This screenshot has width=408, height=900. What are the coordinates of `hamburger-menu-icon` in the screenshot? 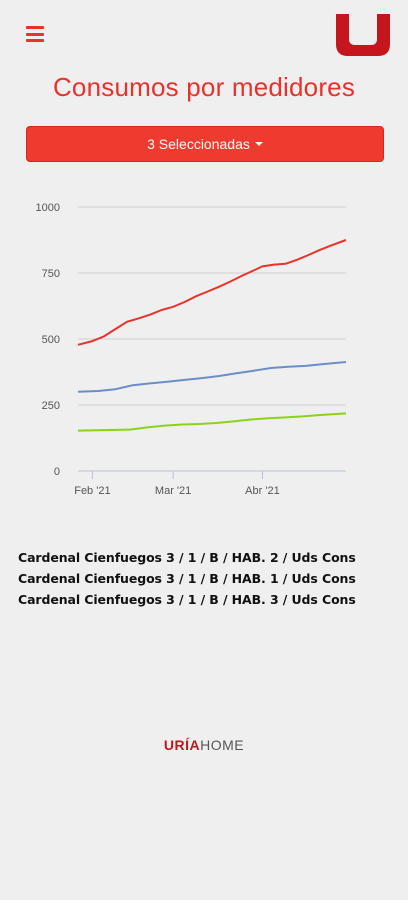 It's located at (35, 34).